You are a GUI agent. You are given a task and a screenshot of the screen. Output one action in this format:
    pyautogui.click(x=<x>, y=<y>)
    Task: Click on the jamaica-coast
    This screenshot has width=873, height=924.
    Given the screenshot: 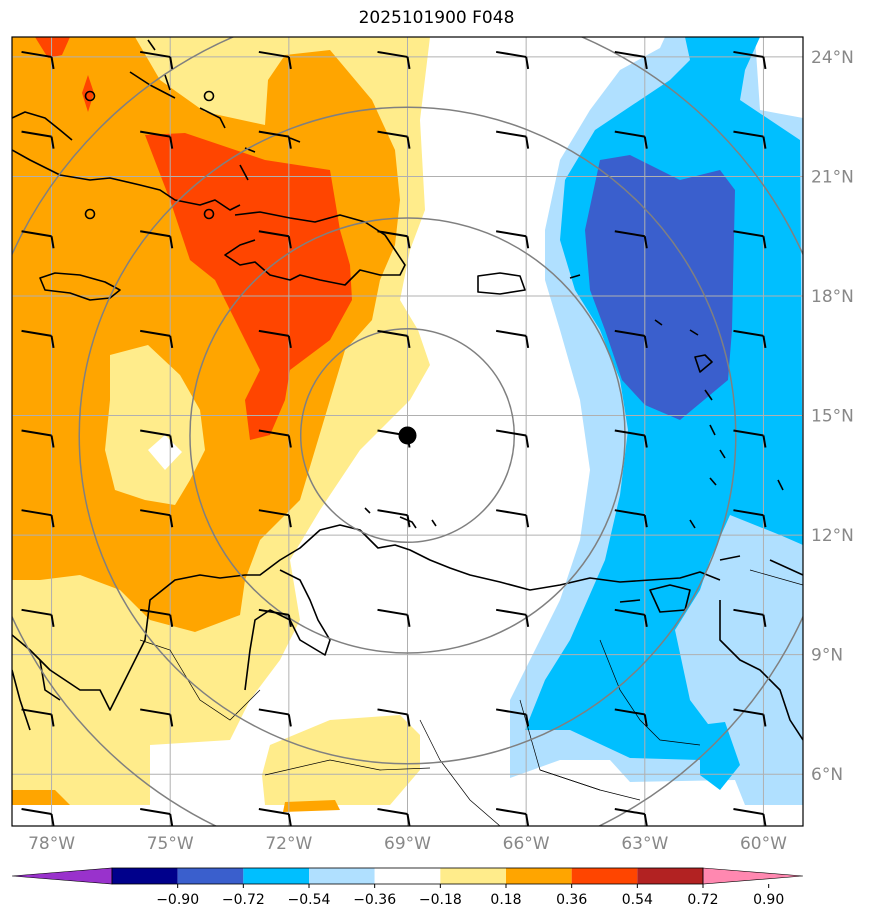 What is the action you would take?
    pyautogui.click(x=80, y=286)
    